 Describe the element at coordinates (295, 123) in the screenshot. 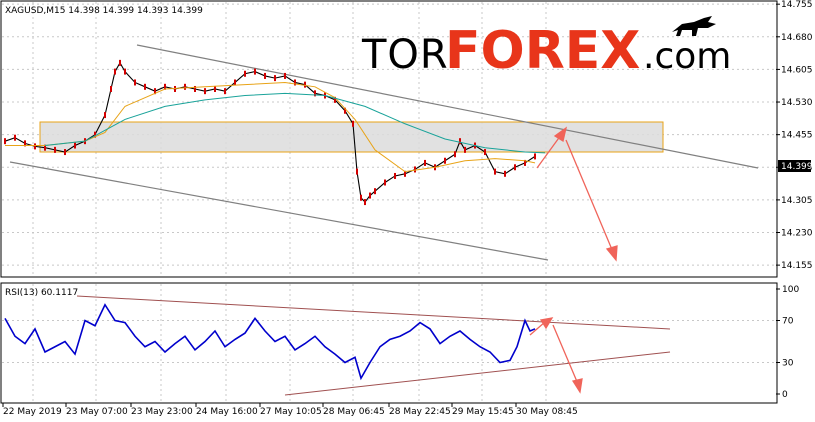

I see `moving-average-slow` at that location.